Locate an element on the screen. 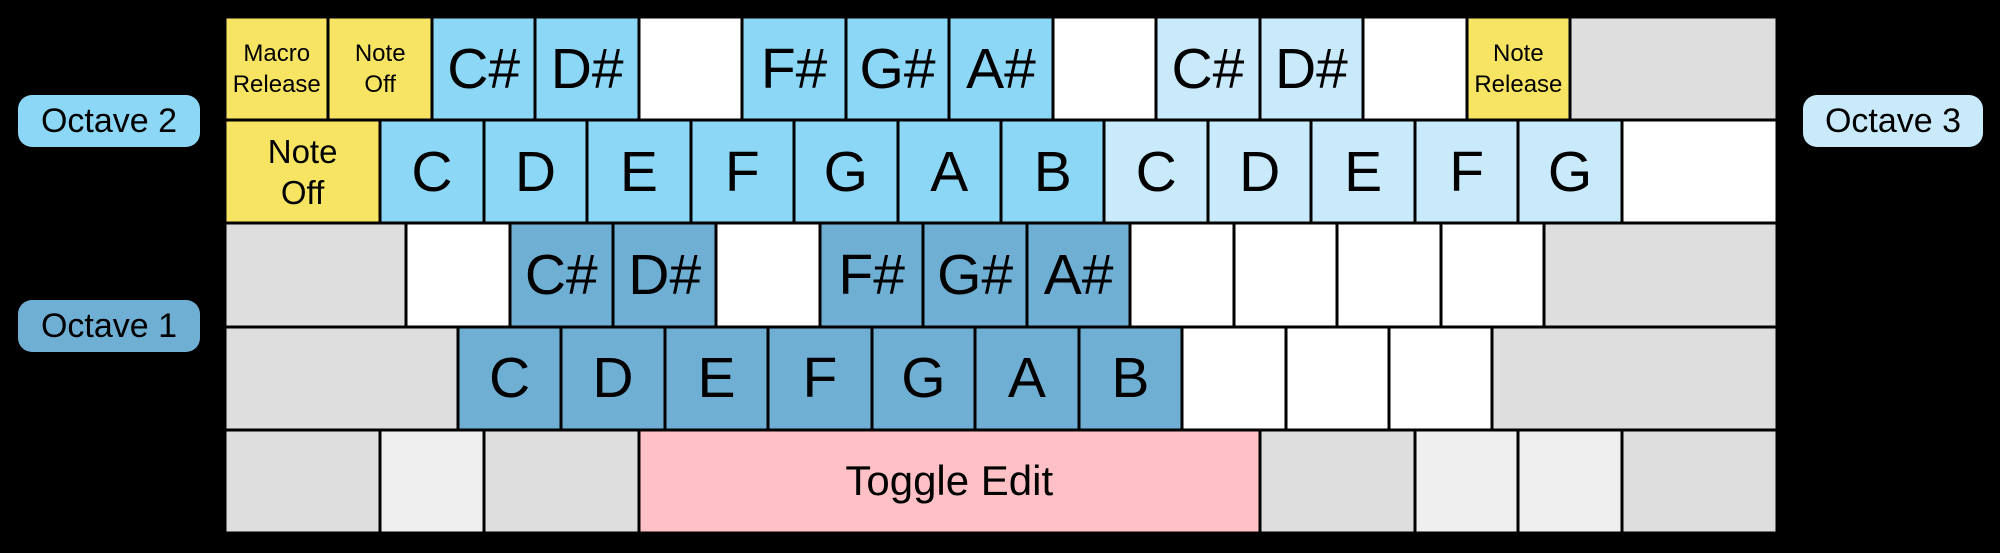 The height and width of the screenshot is (553, 2000). key-macro-release: Macro Release is located at coordinates (277, 69).